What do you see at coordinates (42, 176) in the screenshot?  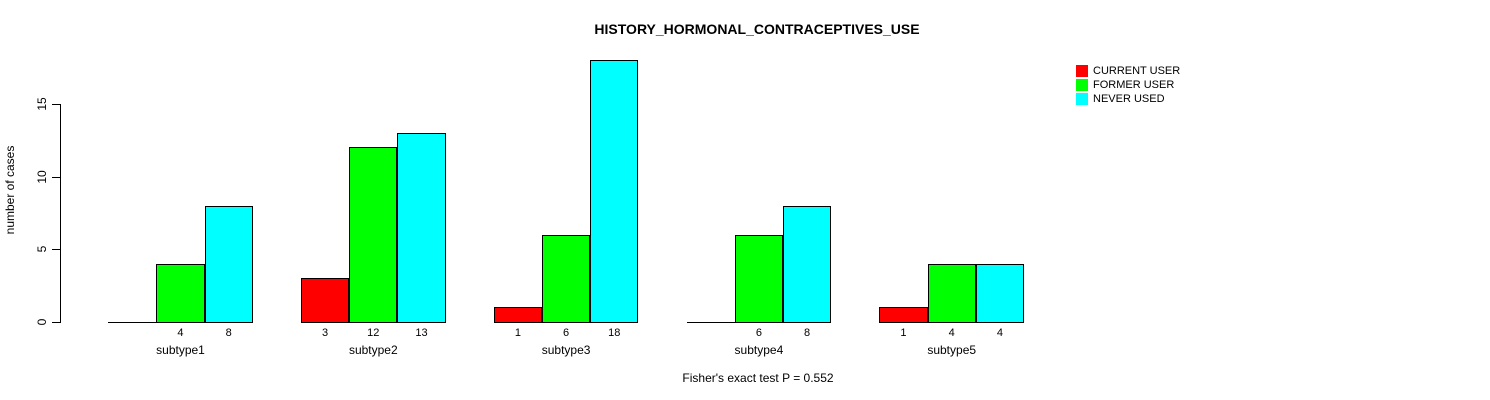 I see `y-tick-label: 10` at bounding box center [42, 176].